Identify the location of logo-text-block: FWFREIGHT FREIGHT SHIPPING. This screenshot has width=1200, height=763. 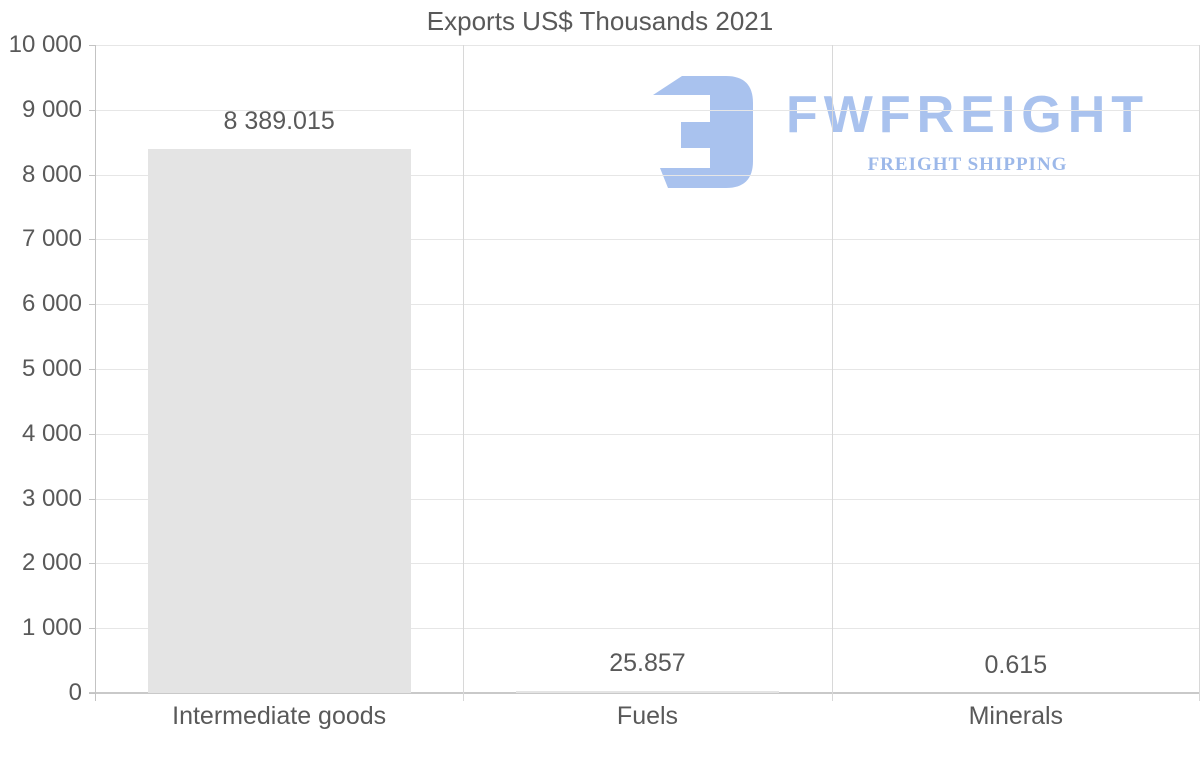
(967, 131).